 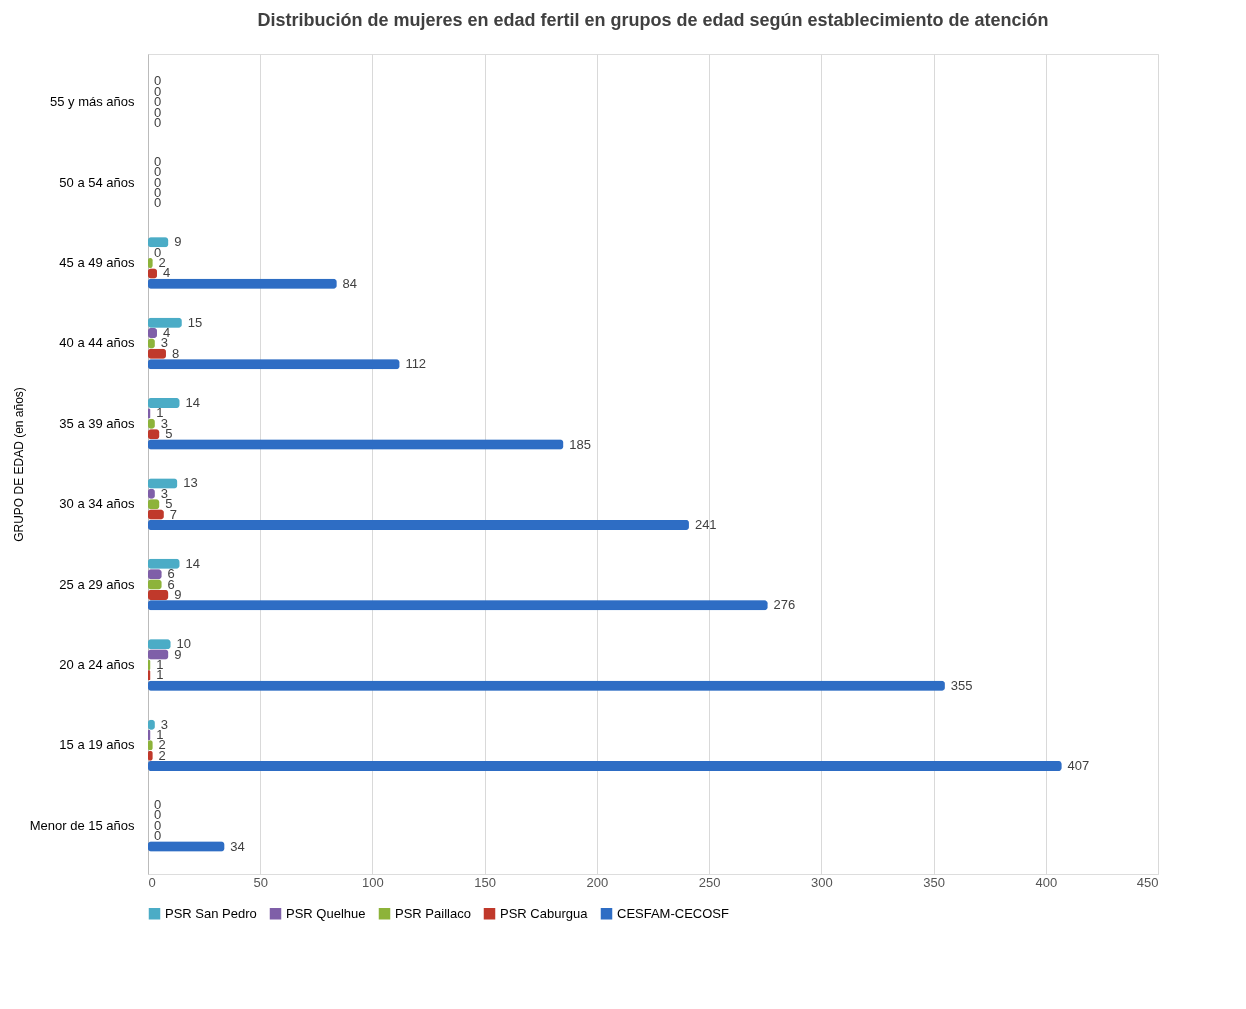 What do you see at coordinates (97, 423) in the screenshot?
I see `y-tick-label: 35 a 39 años` at bounding box center [97, 423].